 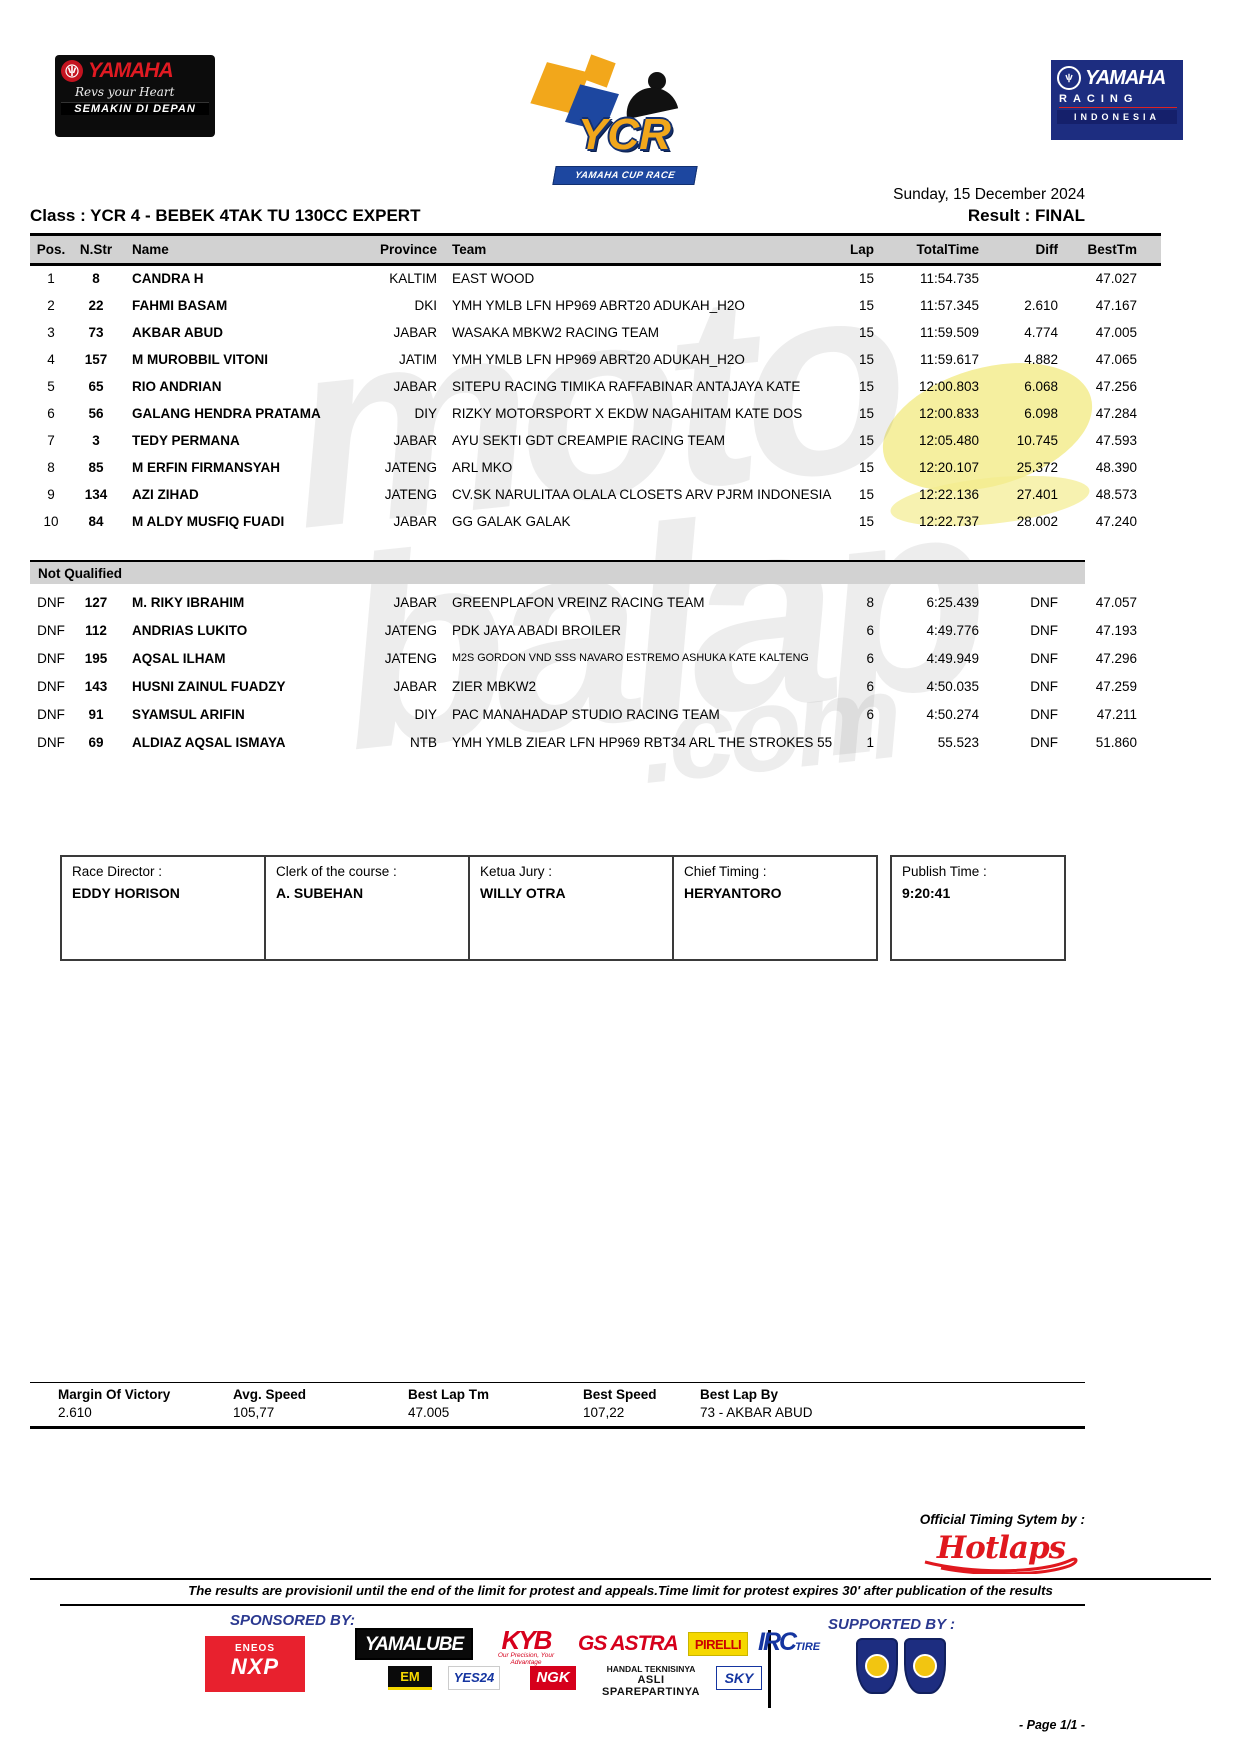 I want to click on stat-label: Avg. Speed, so click(x=270, y=1394).